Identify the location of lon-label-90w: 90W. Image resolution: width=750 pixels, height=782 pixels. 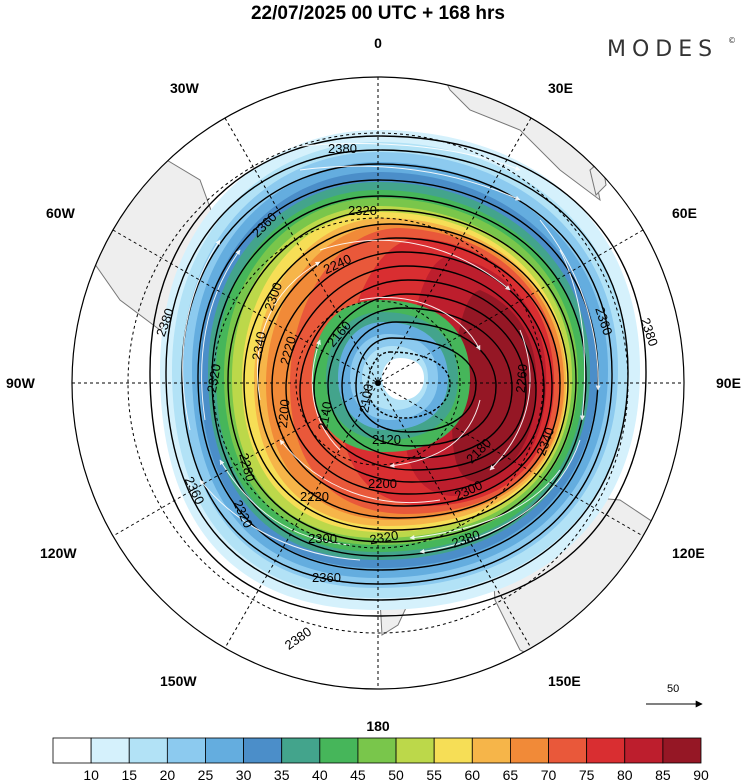
(21, 383).